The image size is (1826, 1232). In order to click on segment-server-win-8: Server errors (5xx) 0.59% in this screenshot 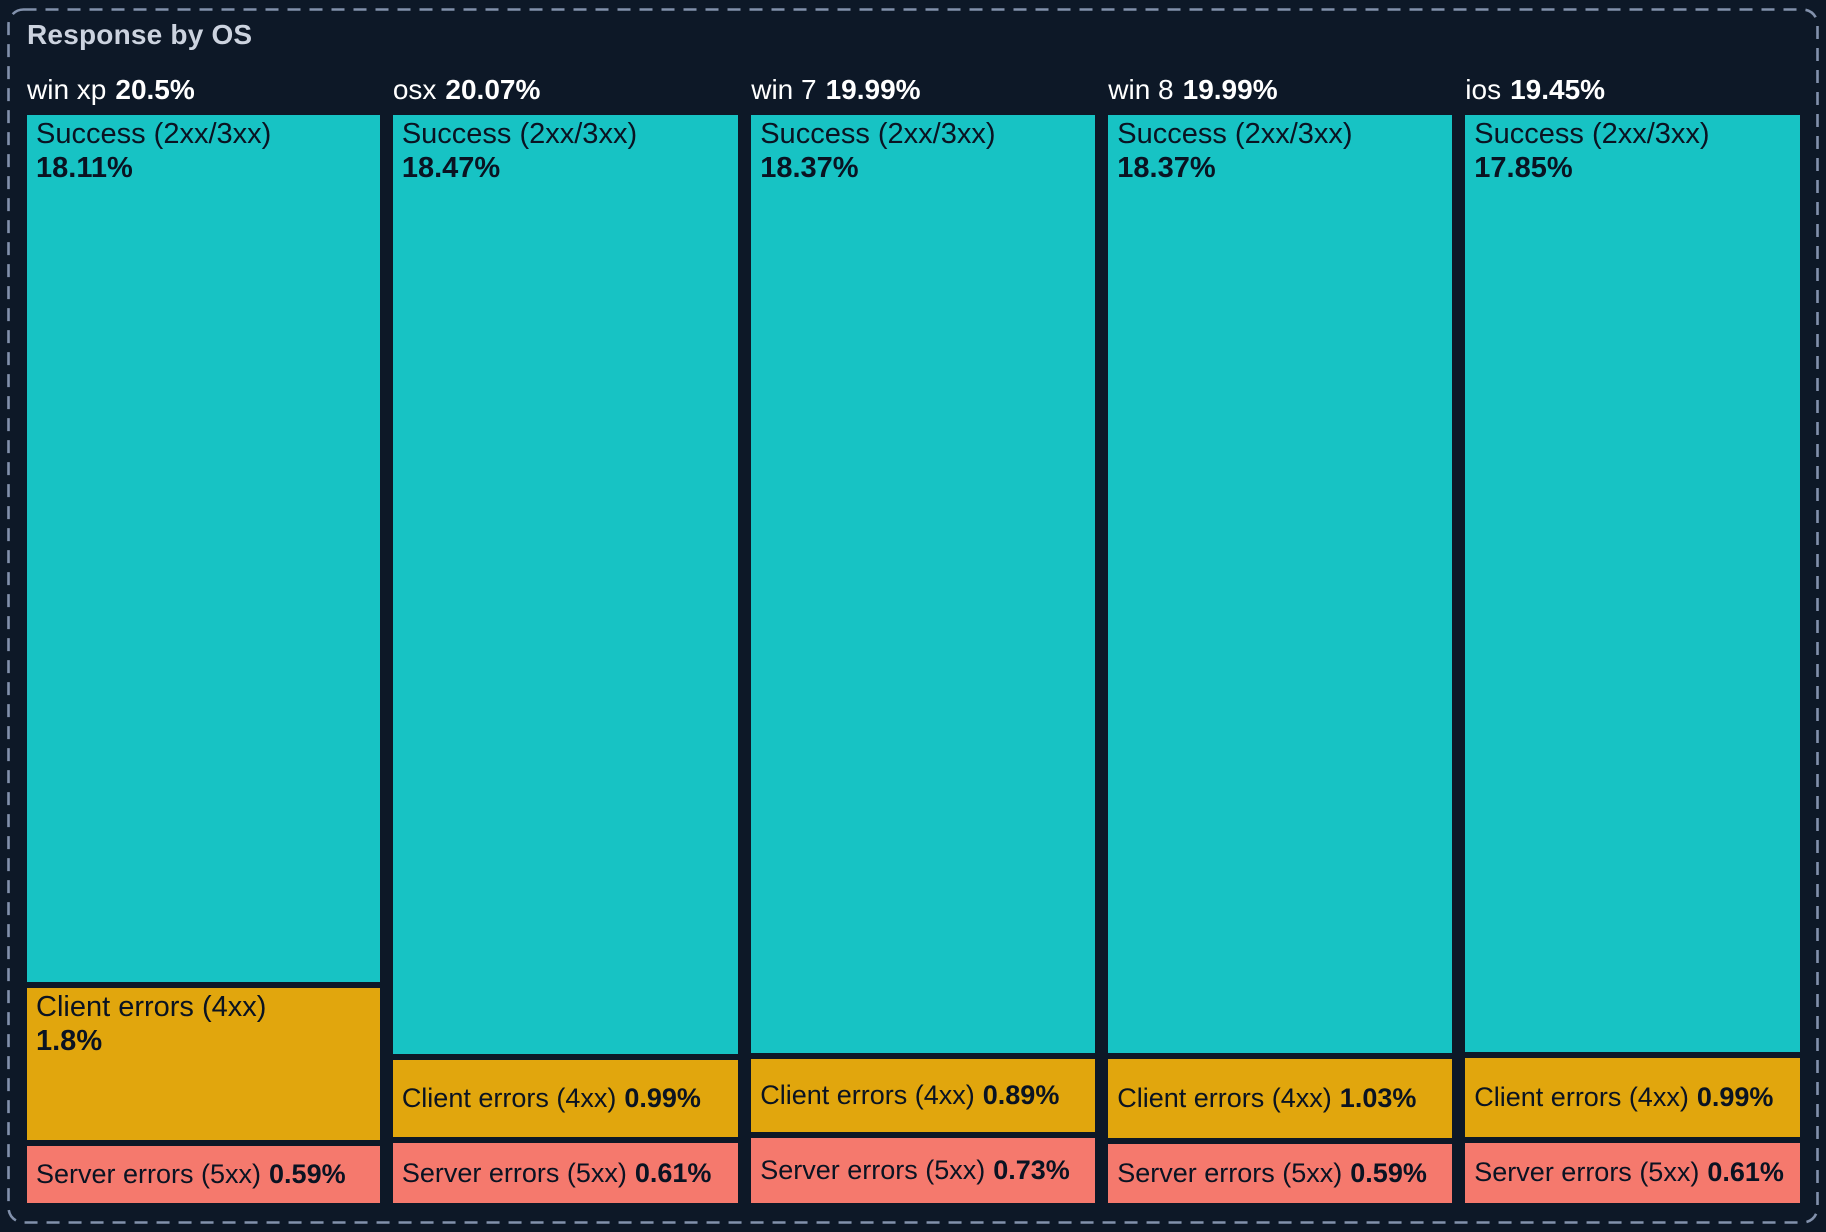, I will do `click(1280, 1173)`.